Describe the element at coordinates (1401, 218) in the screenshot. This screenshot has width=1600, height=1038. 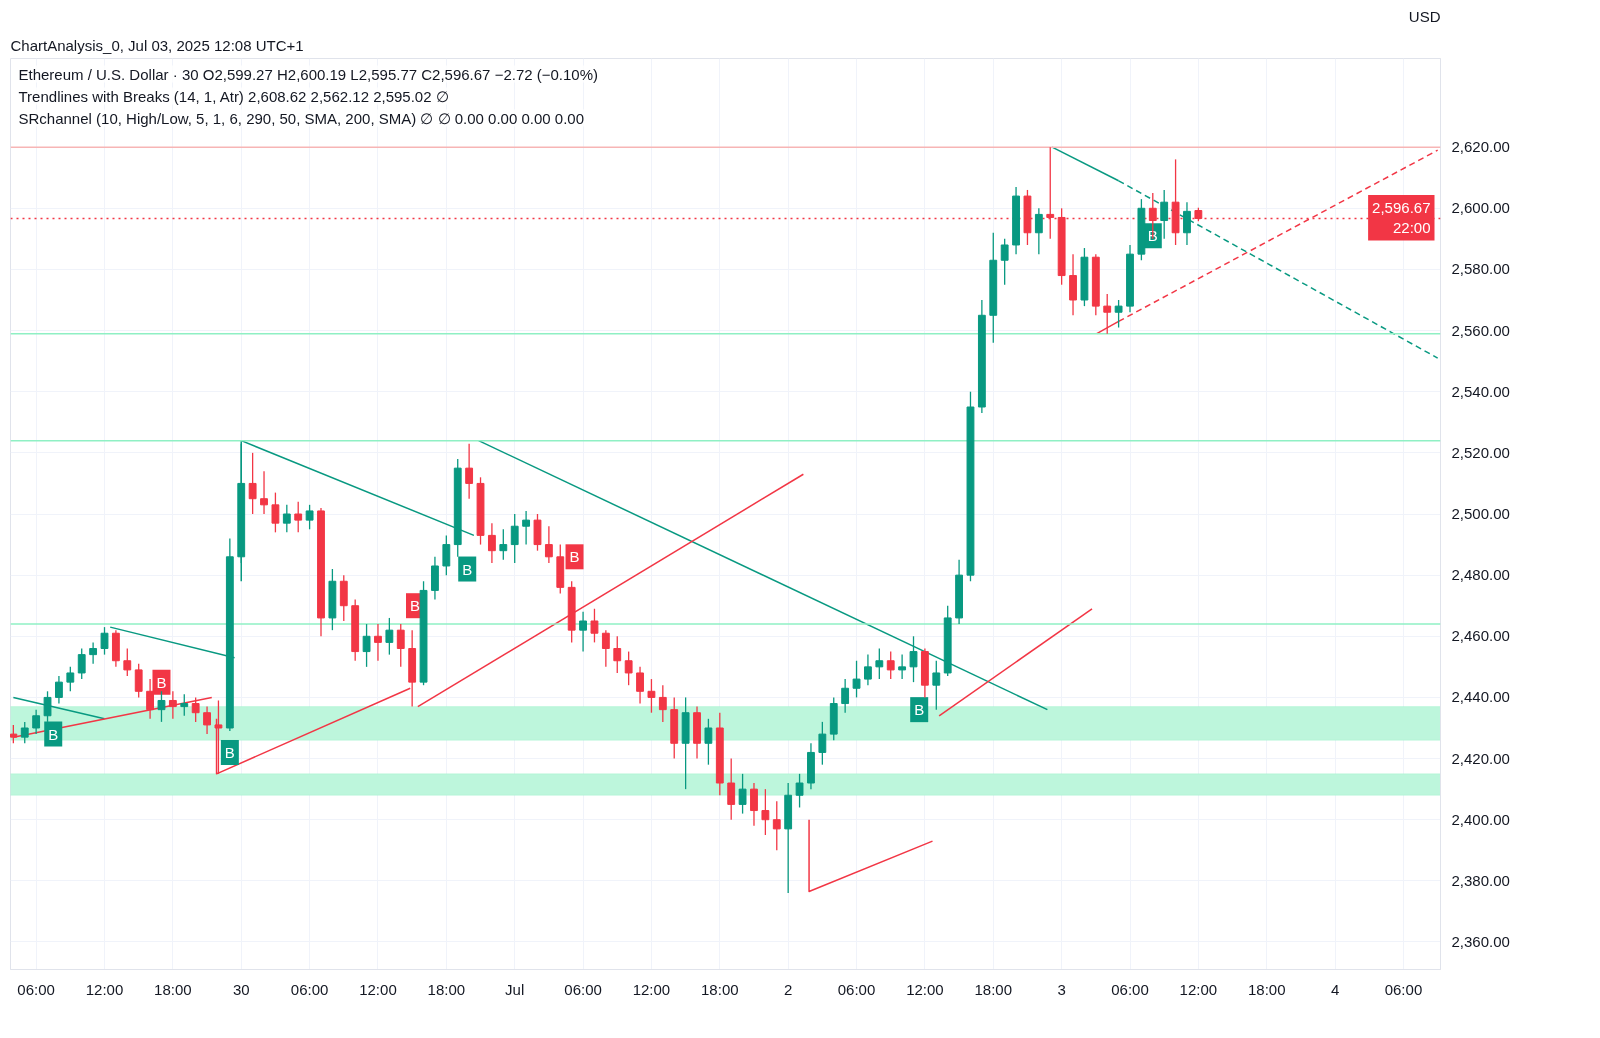
I see `ref-line-label: 2,596.67 22:00` at that location.